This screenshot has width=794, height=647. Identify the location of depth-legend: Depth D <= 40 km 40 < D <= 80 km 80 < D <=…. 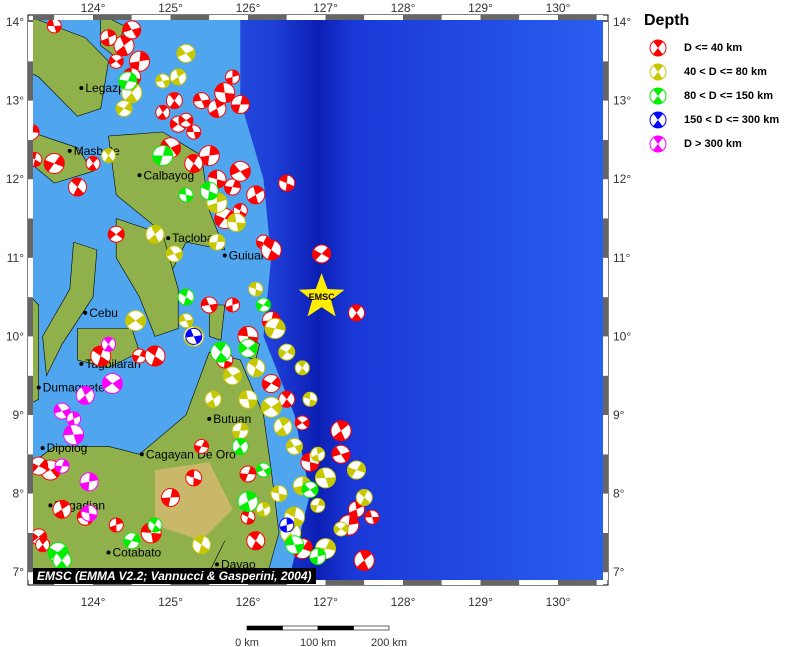
(709, 84).